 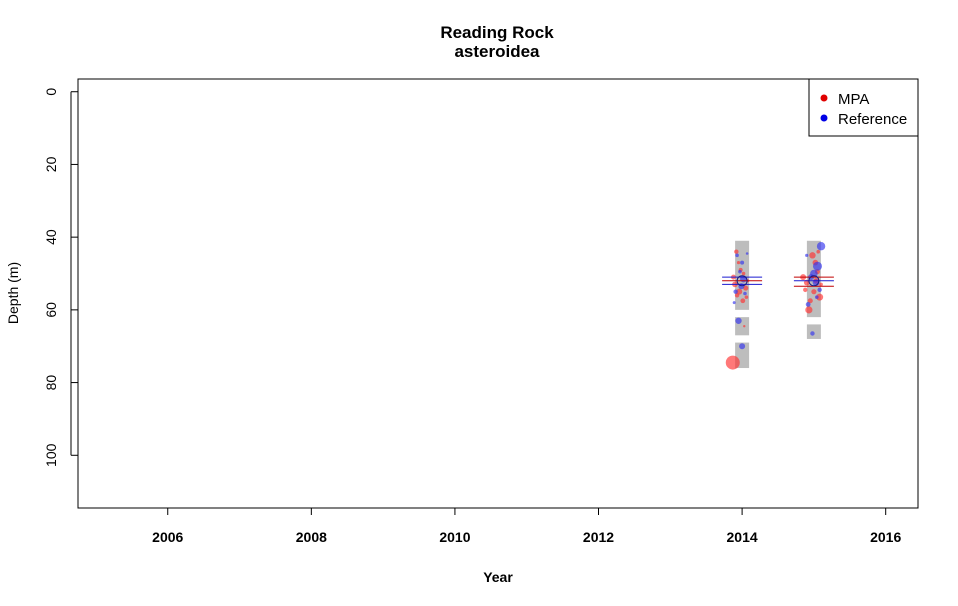 I want to click on y-tick-label: 40, so click(x=51, y=237).